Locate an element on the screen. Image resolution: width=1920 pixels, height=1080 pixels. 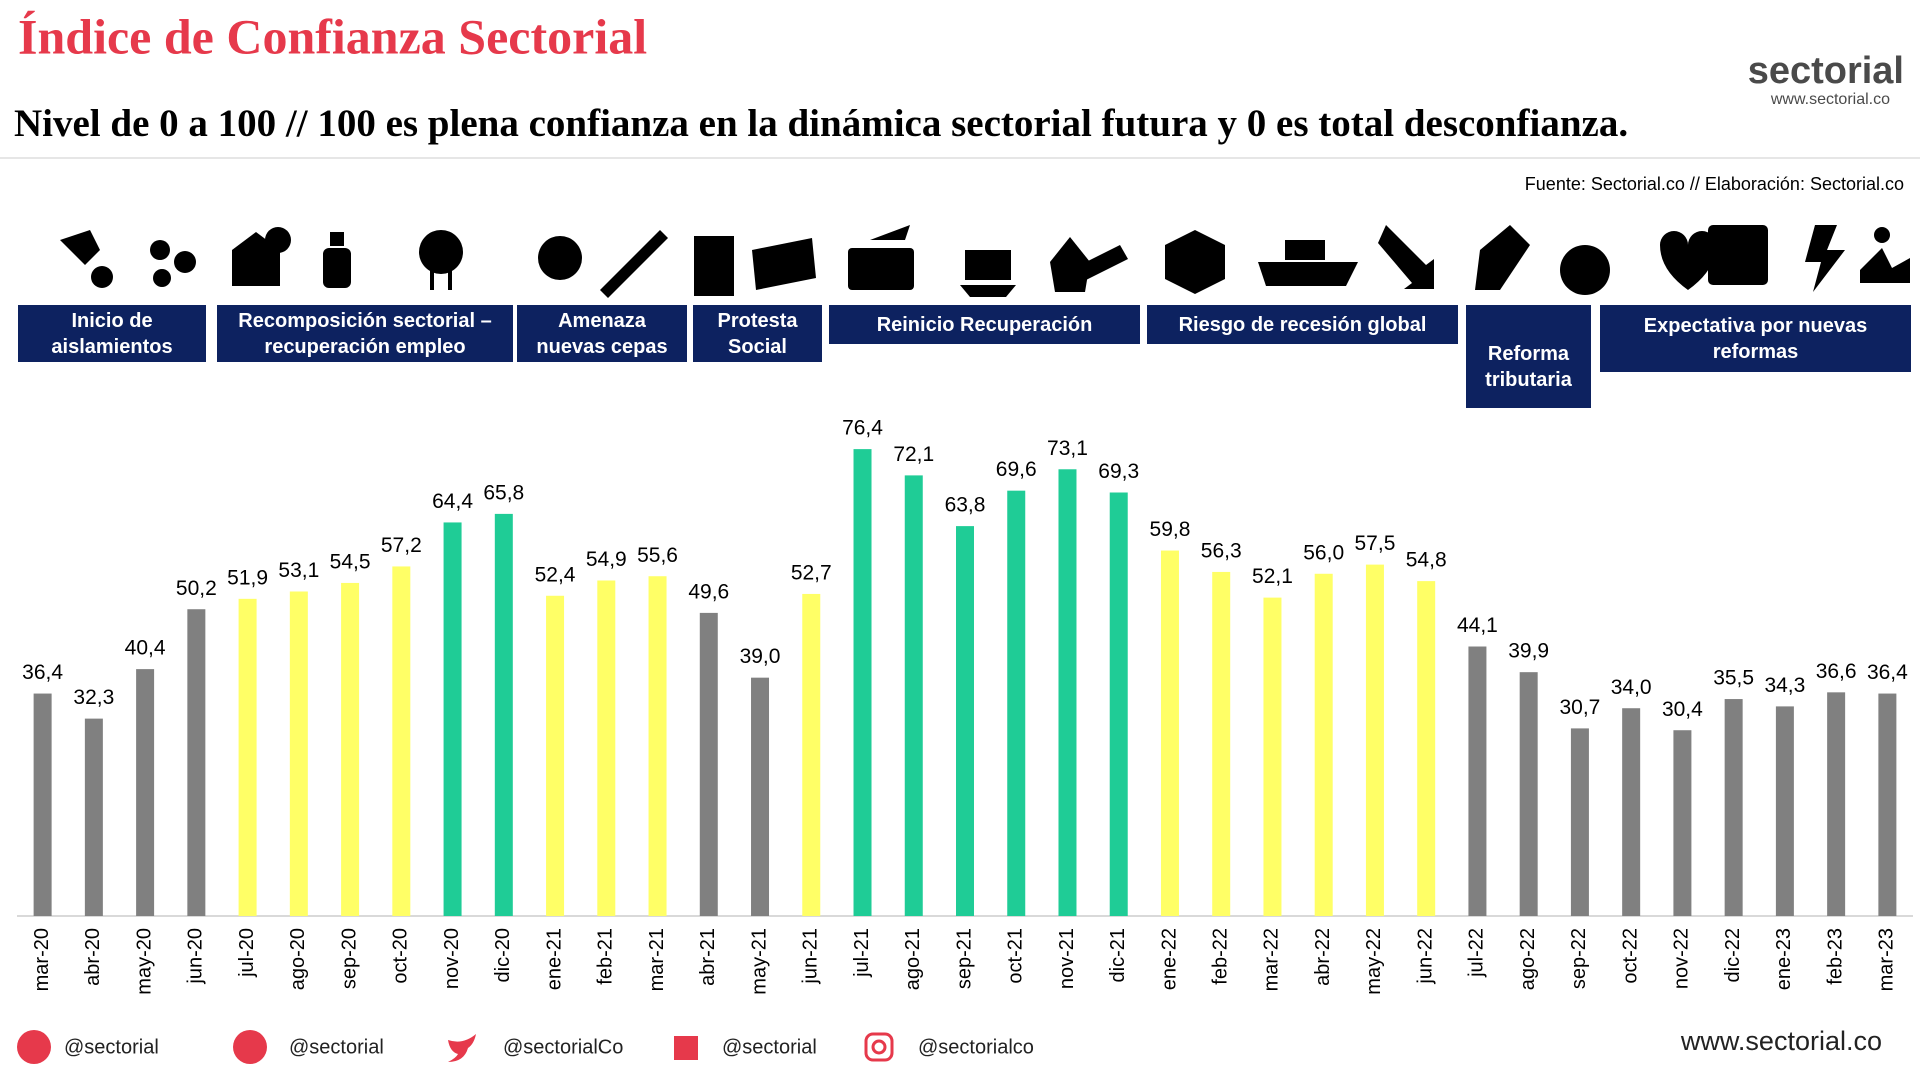
x-tick-label: ene-22 is located at coordinates (1169, 959).